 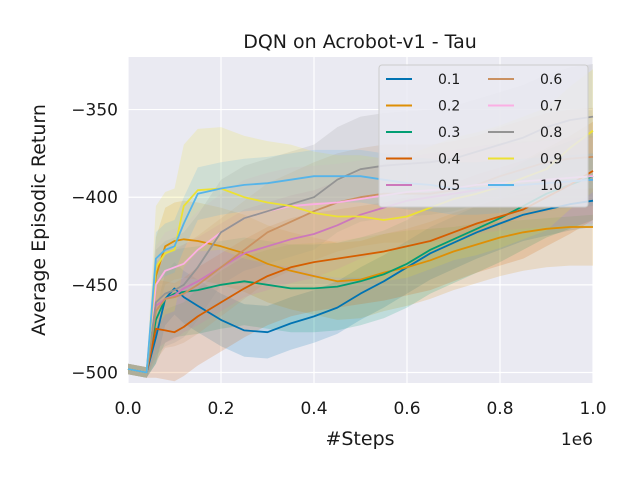 I want to click on legend-label-0.8: 0.8, so click(x=551, y=133).